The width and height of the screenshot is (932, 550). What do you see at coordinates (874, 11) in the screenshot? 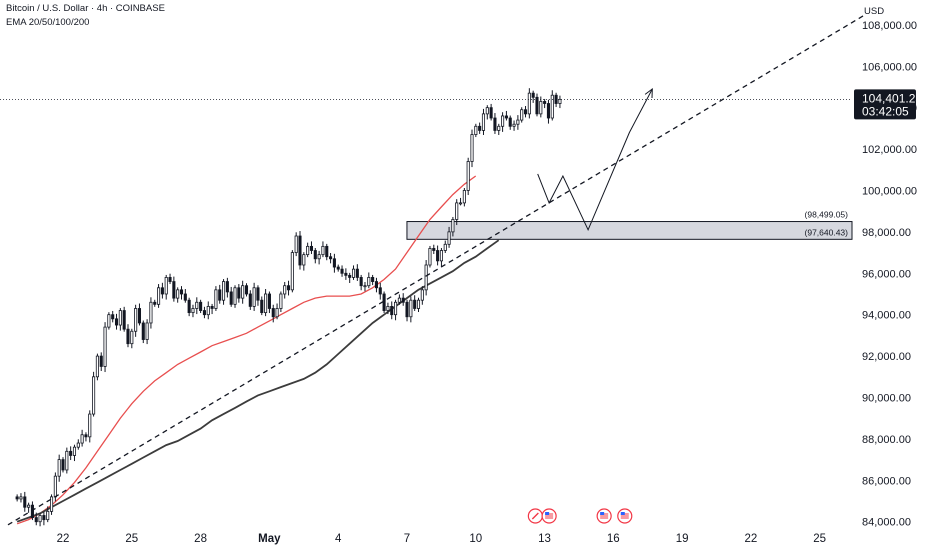
I see `currency-label: USD` at bounding box center [874, 11].